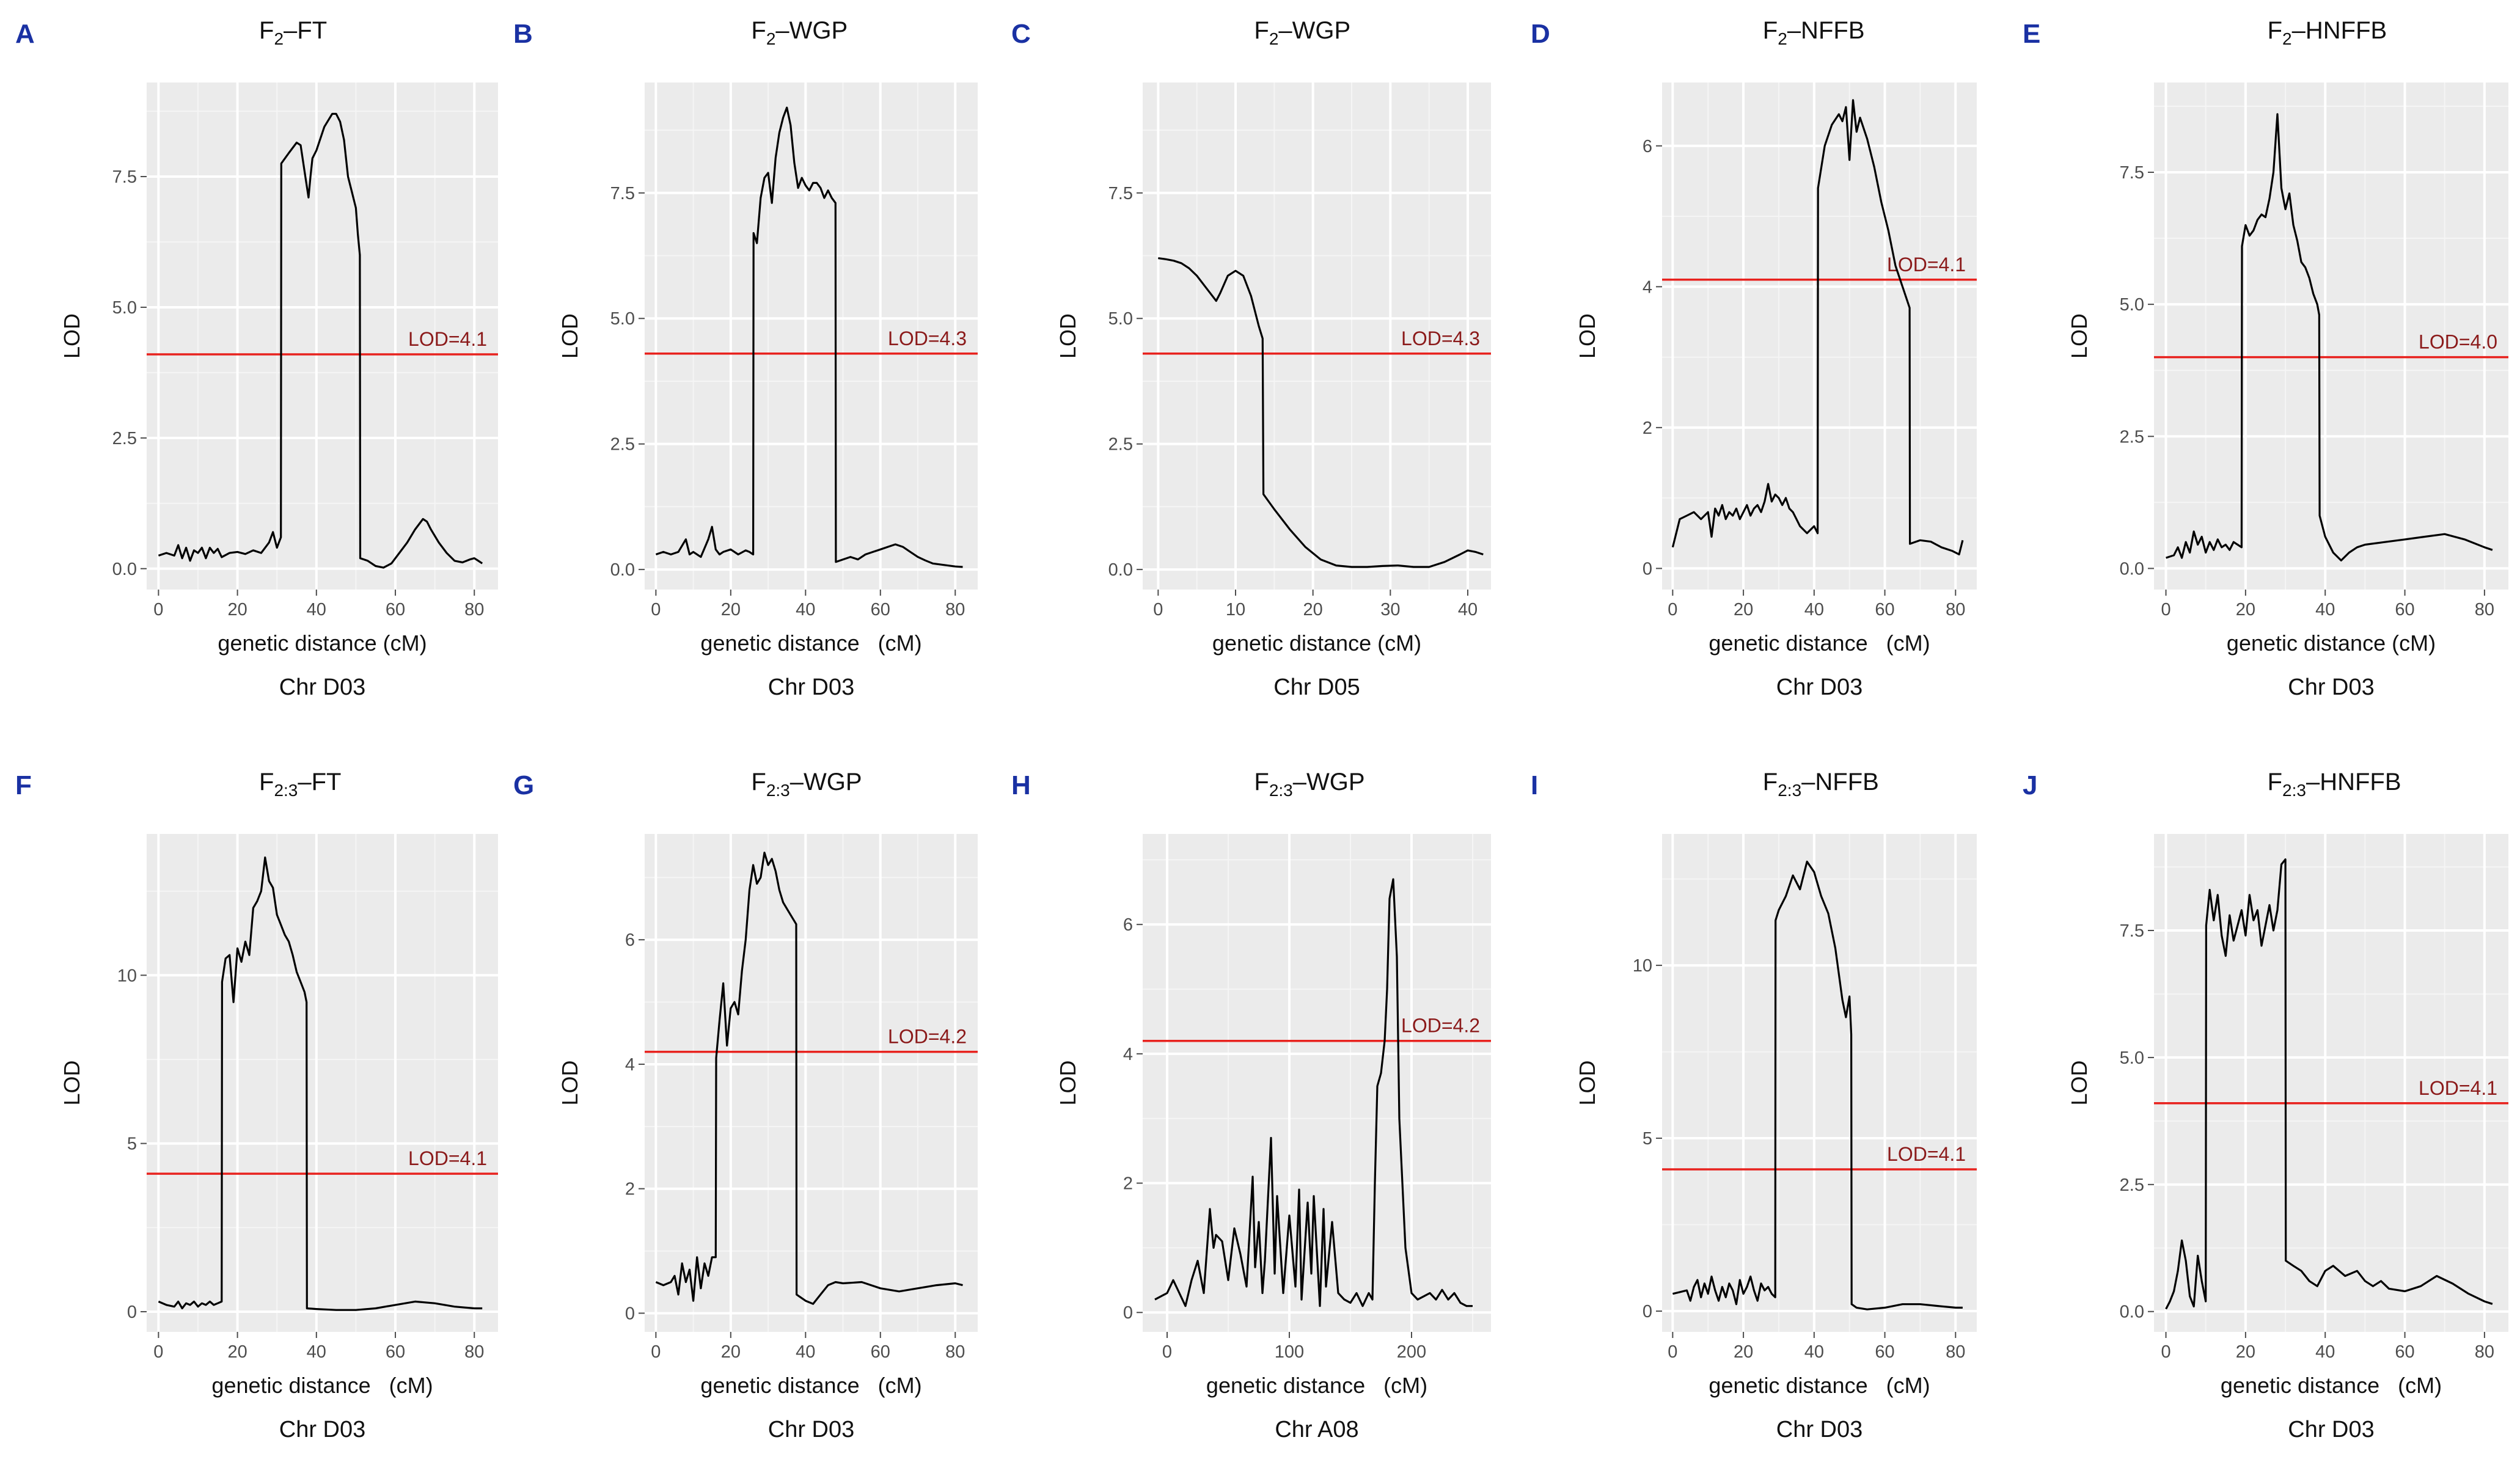 This screenshot has width=2520, height=1473. What do you see at coordinates (1540, 34) in the screenshot?
I see `panel-letter: D` at bounding box center [1540, 34].